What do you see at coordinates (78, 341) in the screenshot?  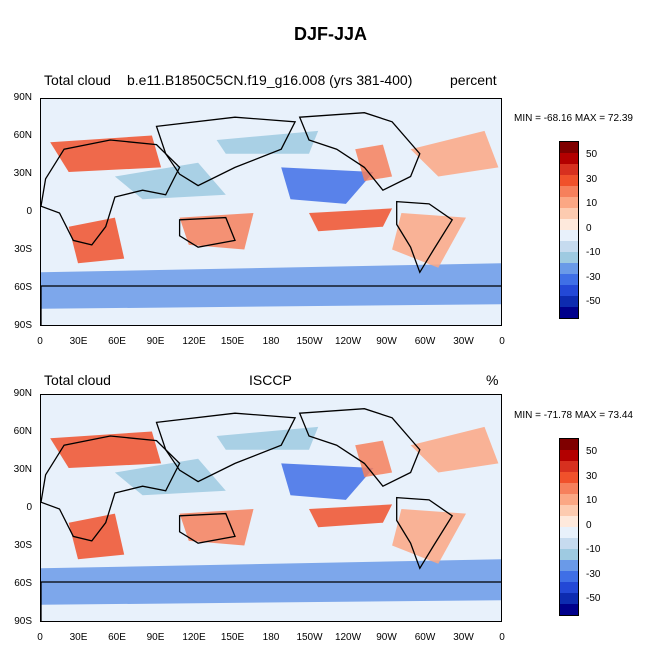 I see `longitude-label: 30E` at bounding box center [78, 341].